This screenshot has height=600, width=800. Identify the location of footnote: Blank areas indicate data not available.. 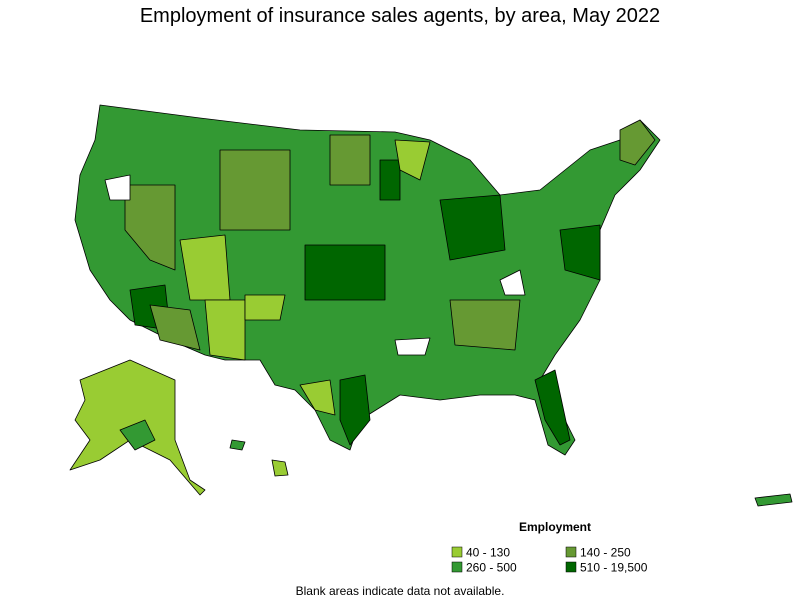
(400, 591).